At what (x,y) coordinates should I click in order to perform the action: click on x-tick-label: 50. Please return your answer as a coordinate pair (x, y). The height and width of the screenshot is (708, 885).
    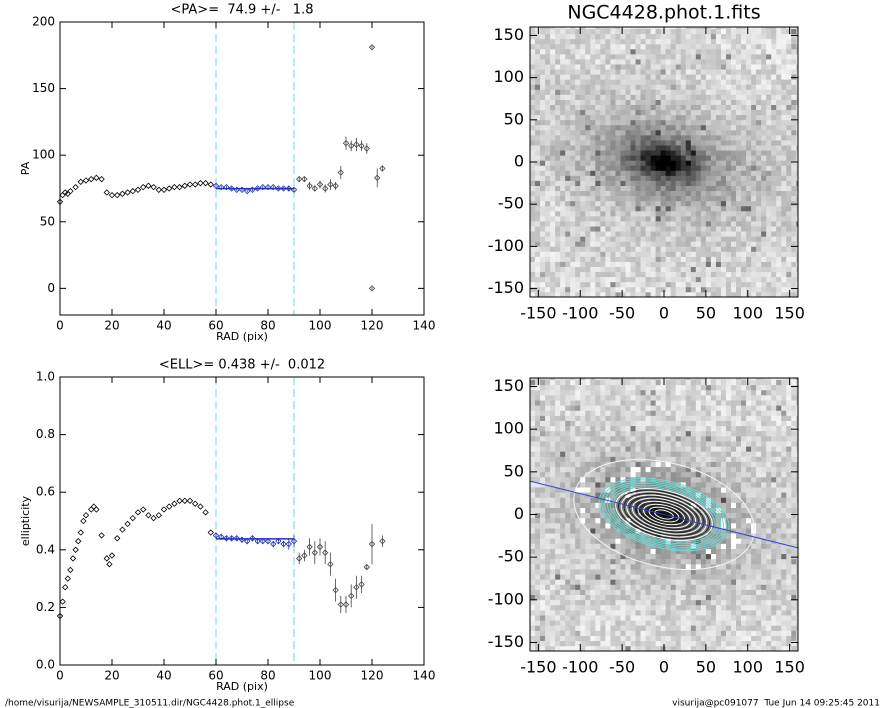
    Looking at the image, I should click on (706, 313).